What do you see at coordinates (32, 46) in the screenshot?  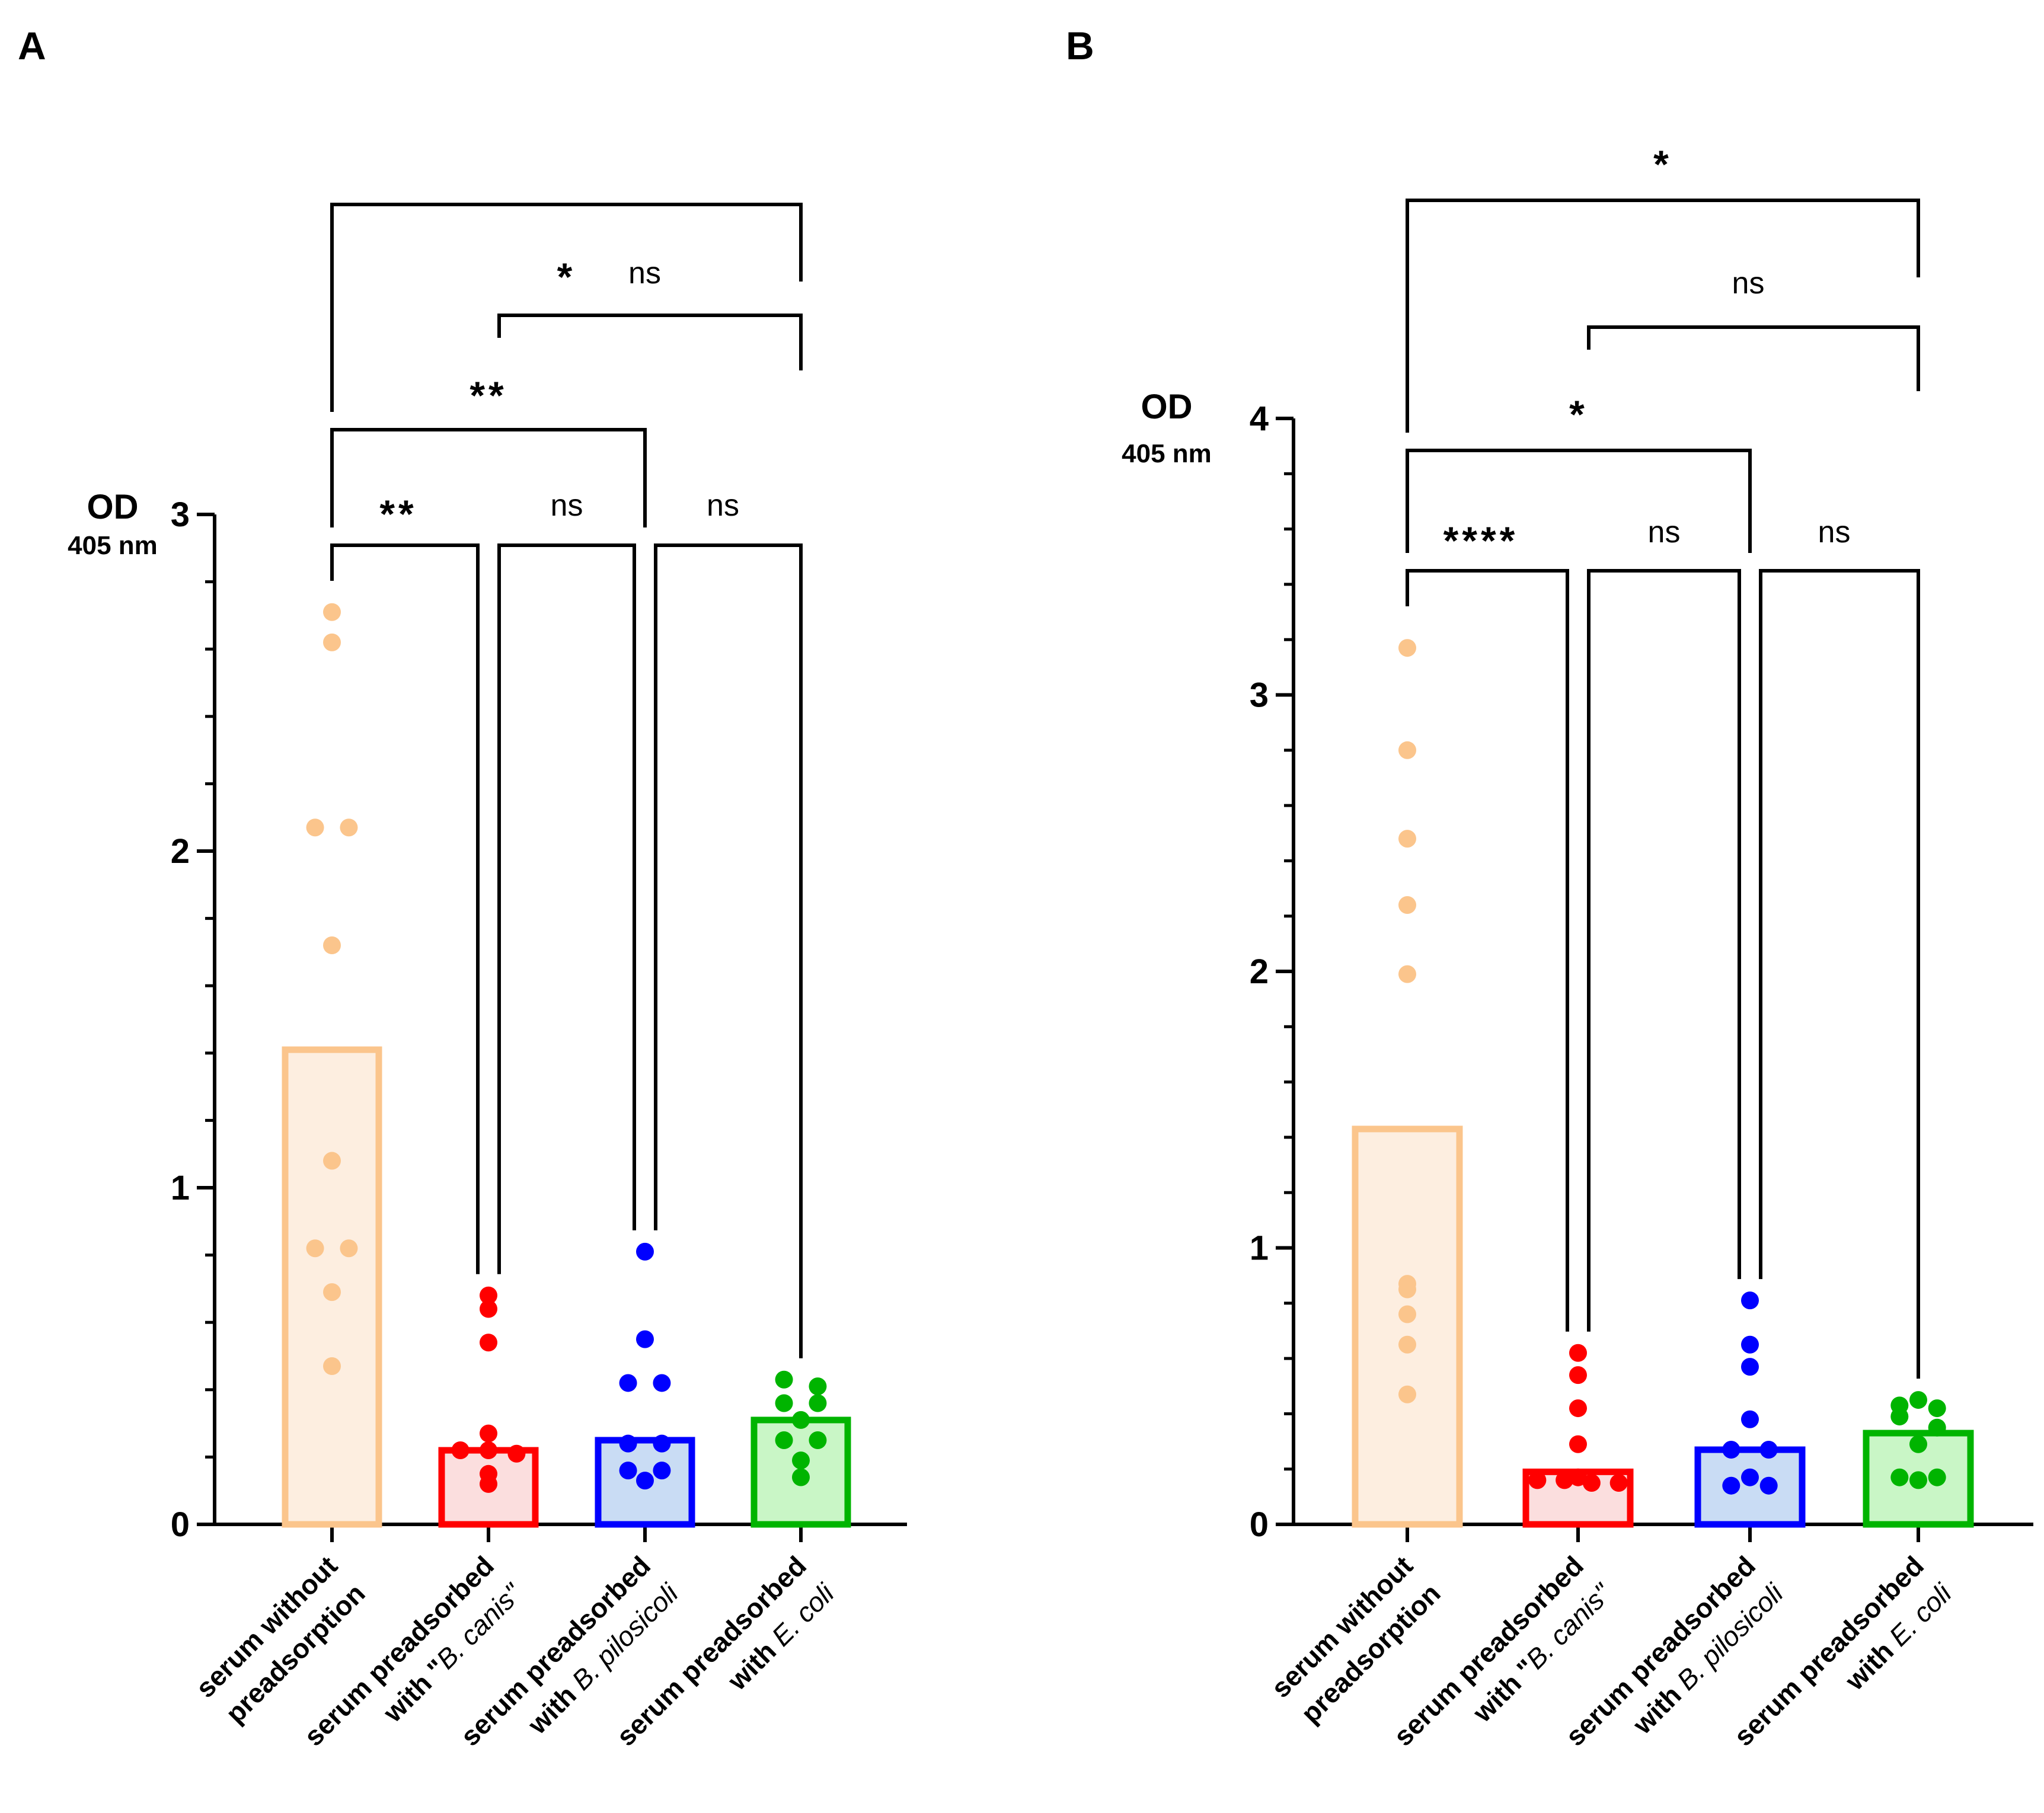 I see `panel-label: A` at bounding box center [32, 46].